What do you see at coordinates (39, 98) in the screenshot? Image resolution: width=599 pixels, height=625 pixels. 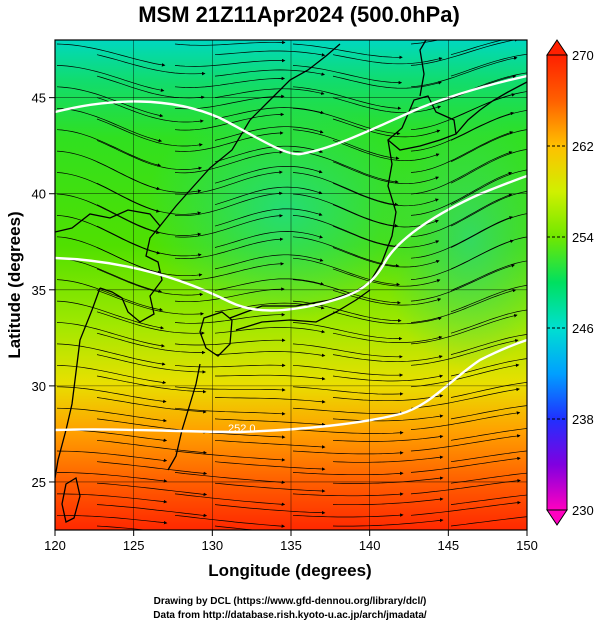 I see `y-tick-label: 45` at bounding box center [39, 98].